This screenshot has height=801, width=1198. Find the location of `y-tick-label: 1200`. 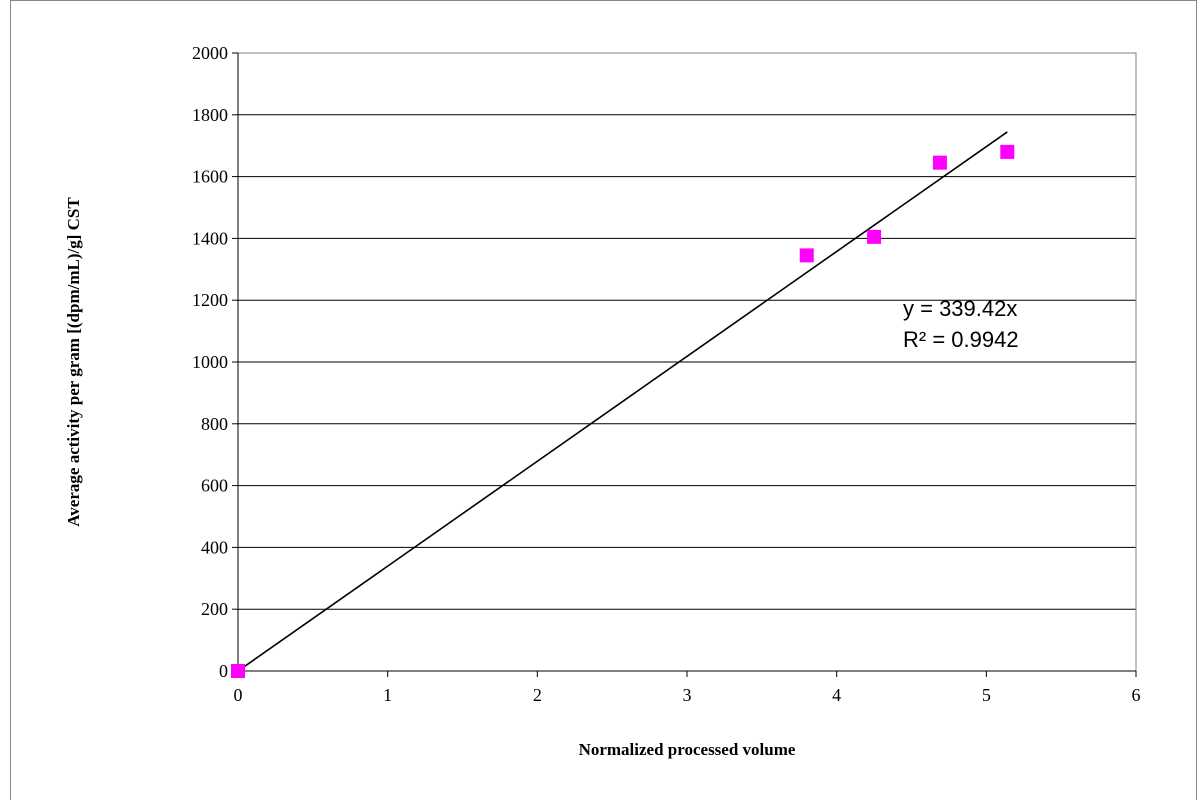

y-tick-label: 1200 is located at coordinates (210, 300).